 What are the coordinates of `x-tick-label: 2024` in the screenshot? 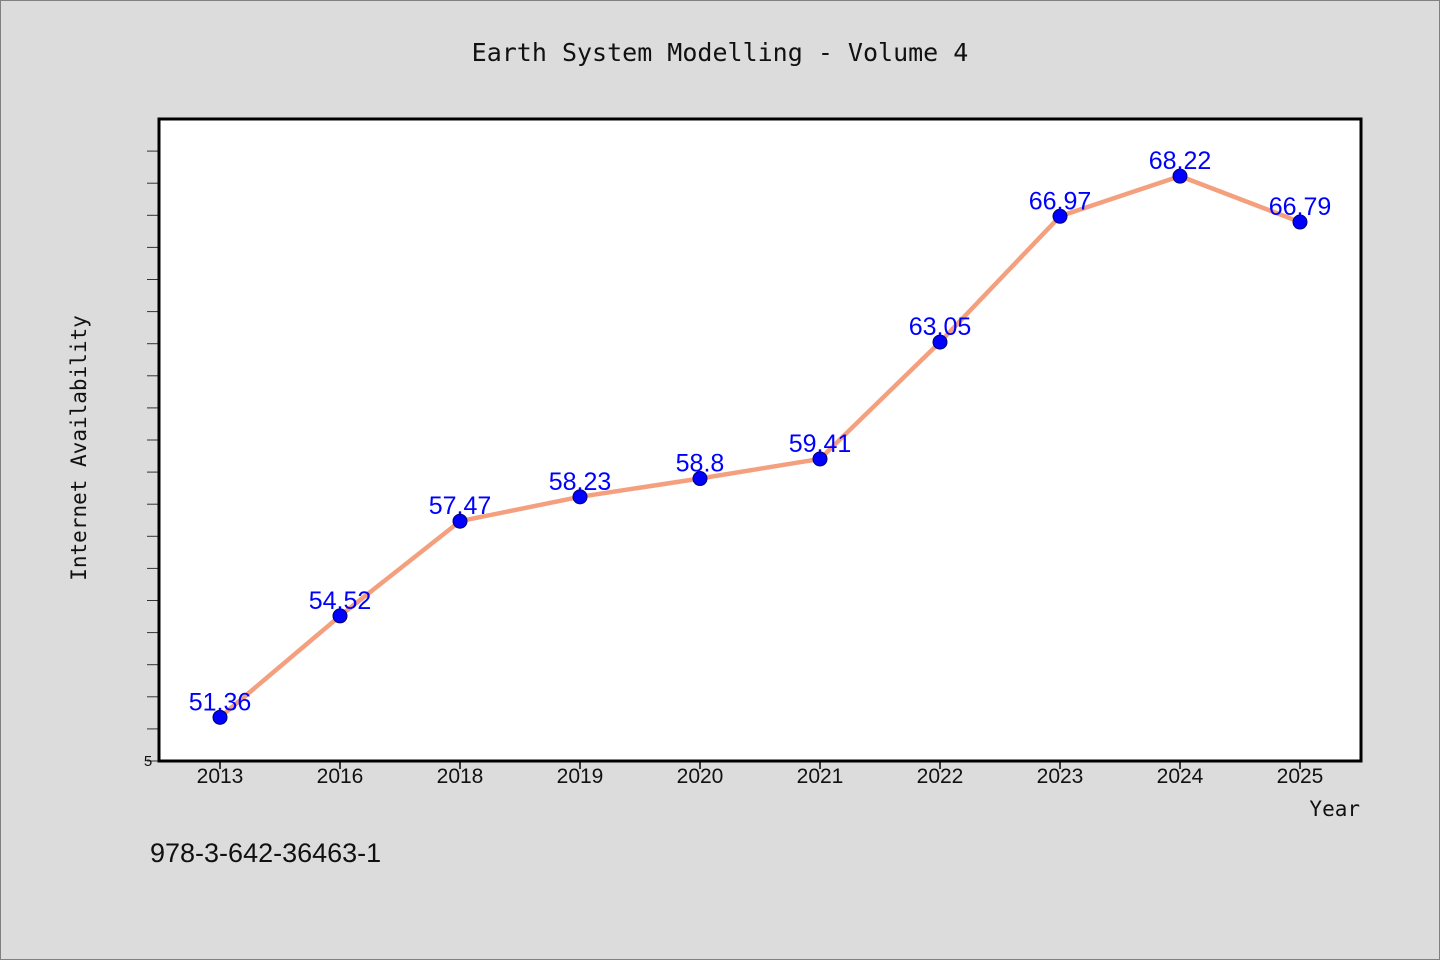 It's located at (1180, 776).